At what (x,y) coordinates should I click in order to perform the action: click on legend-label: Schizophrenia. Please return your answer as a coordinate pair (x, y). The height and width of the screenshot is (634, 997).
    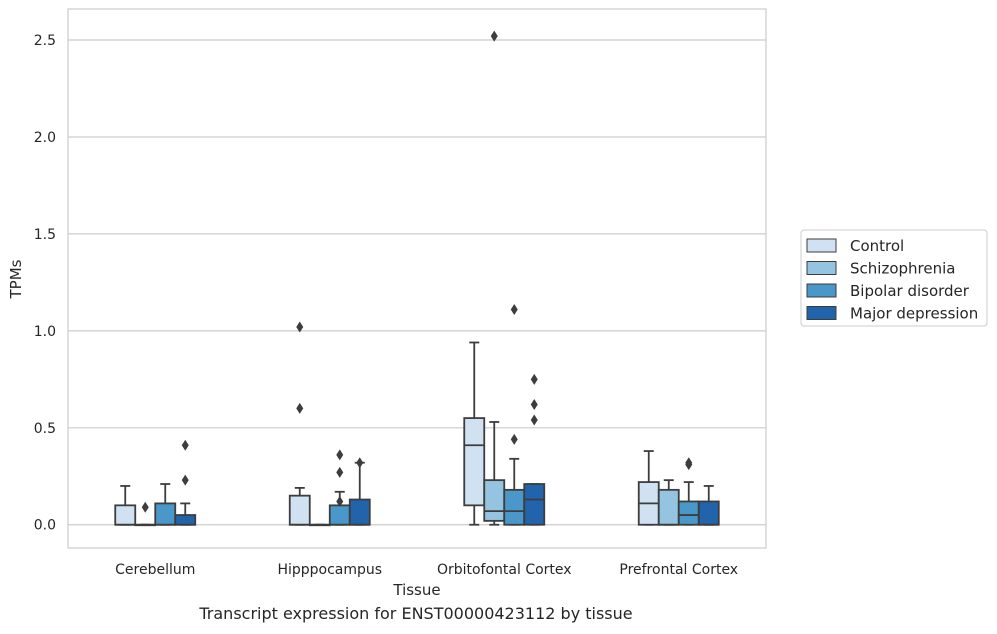
    Looking at the image, I should click on (902, 269).